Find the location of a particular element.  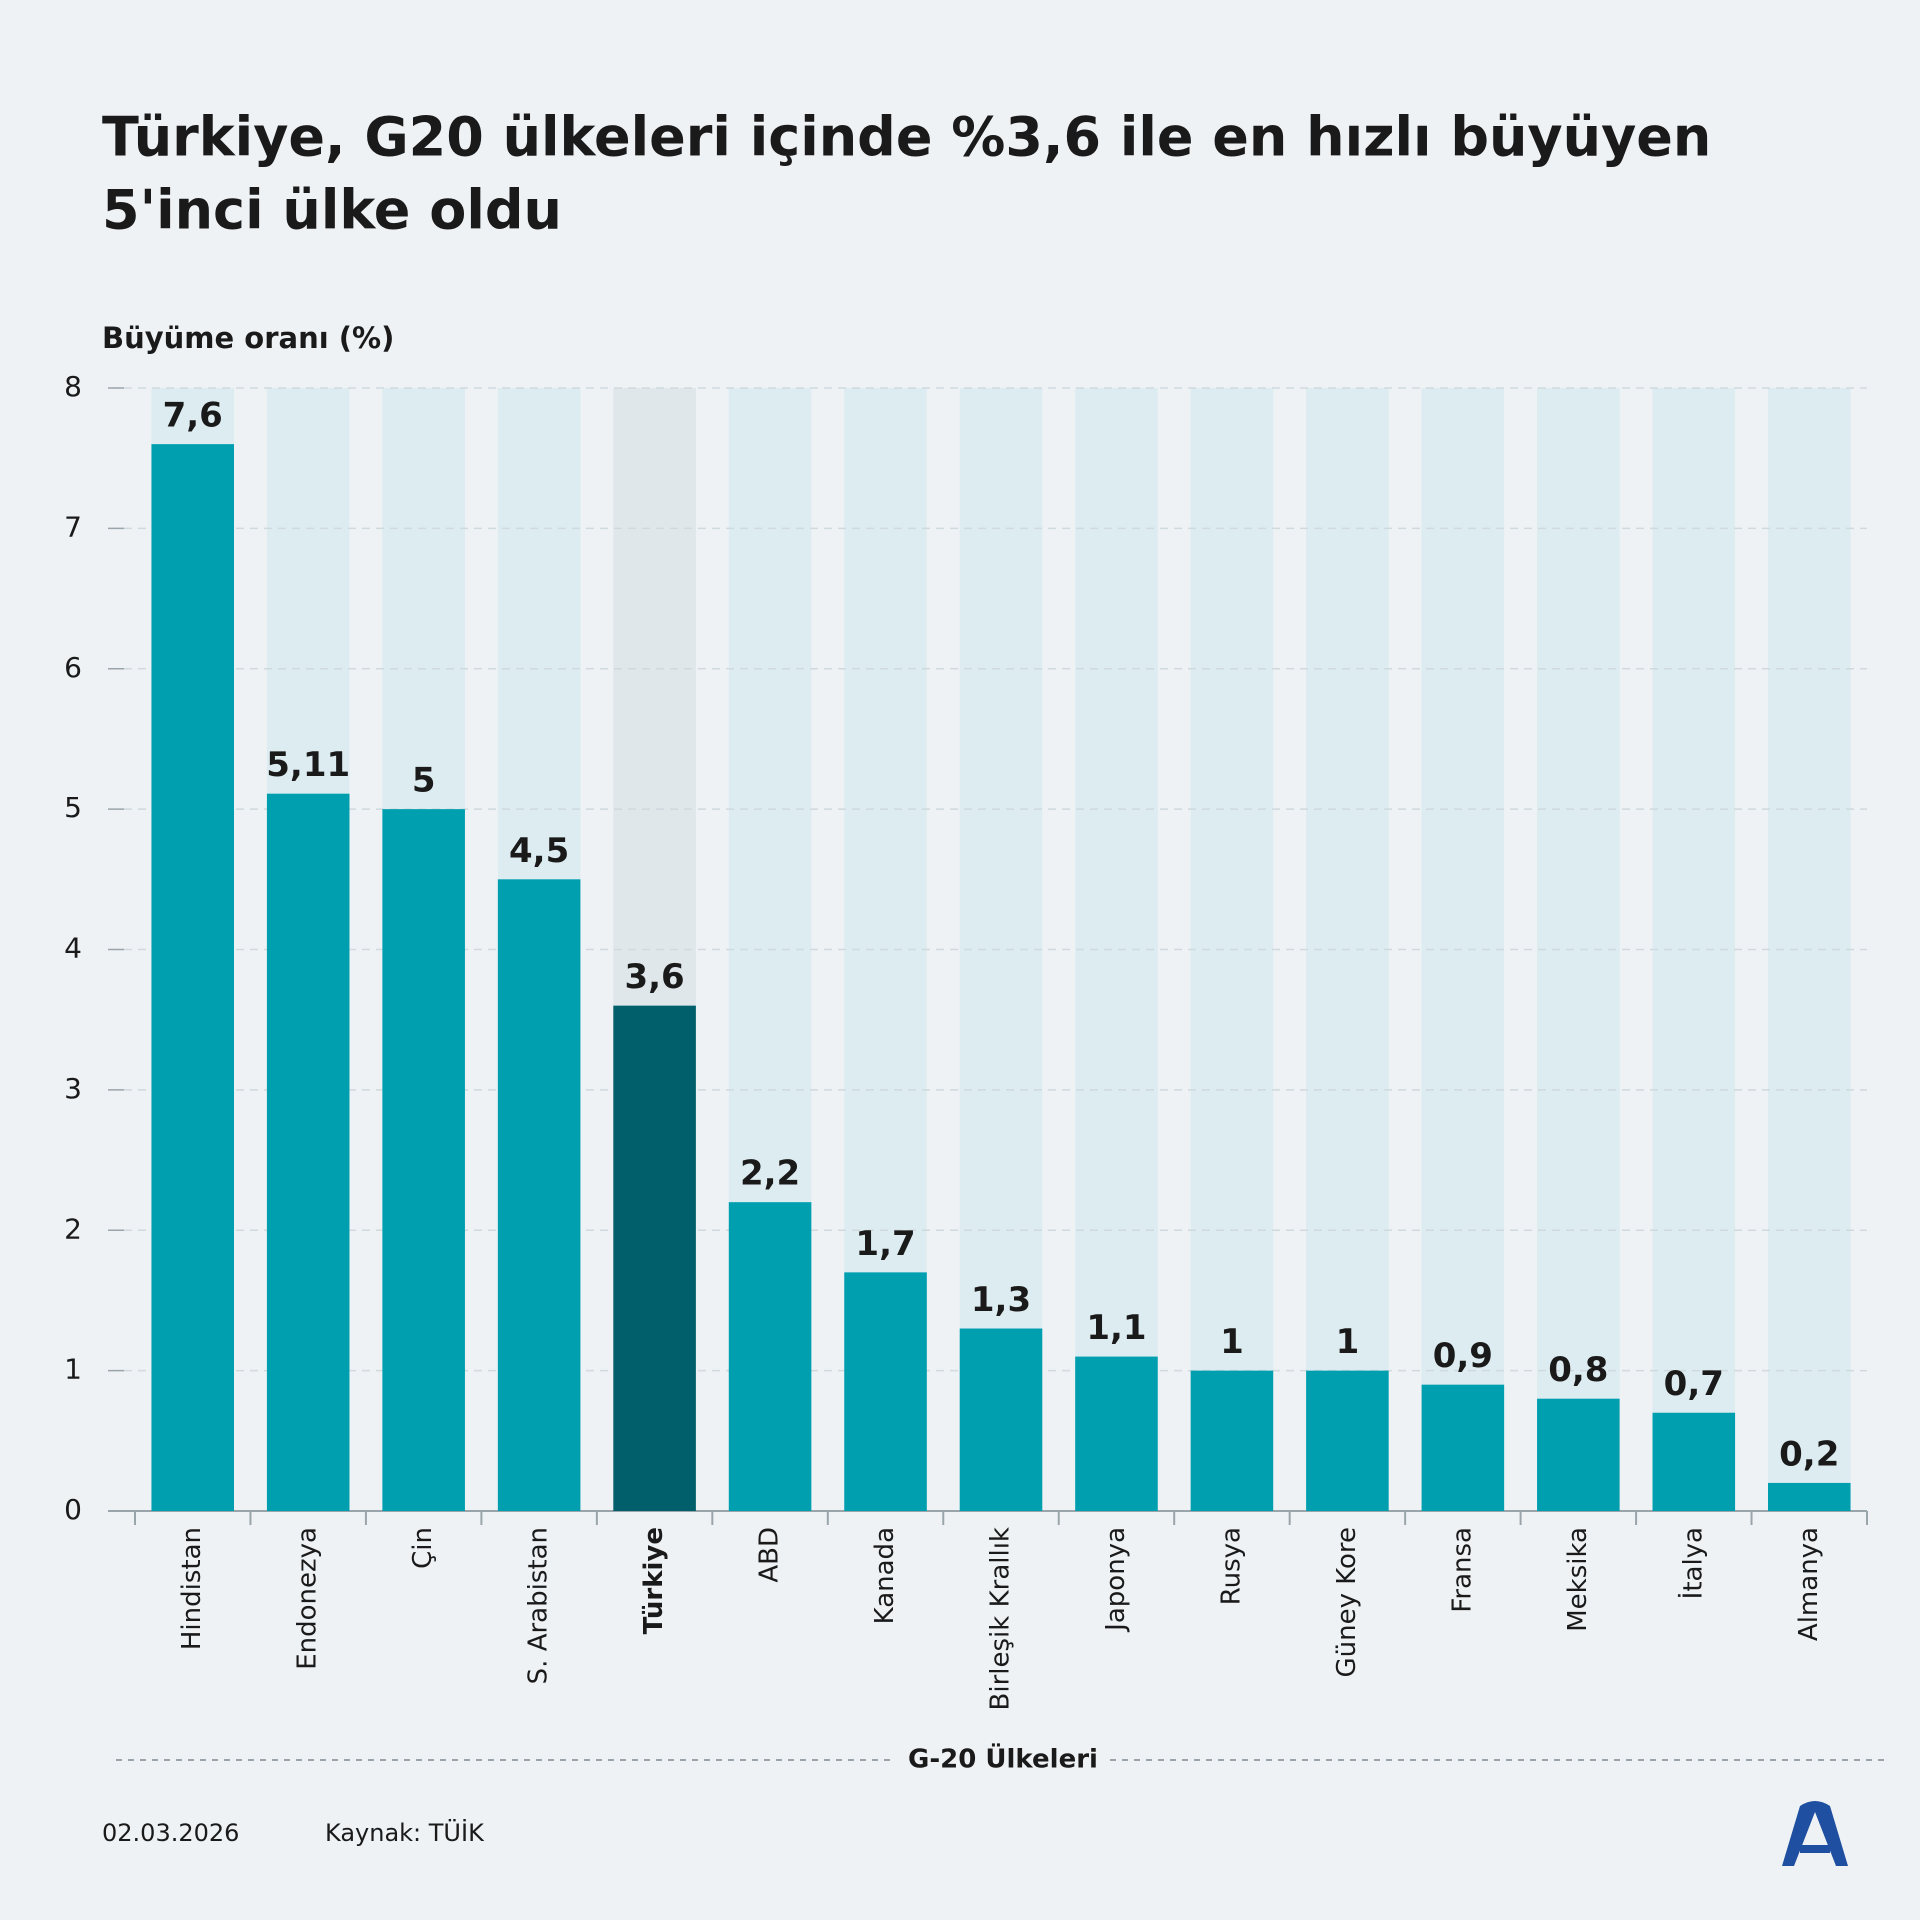

y-tick-label: 1 is located at coordinates (73, 1369).